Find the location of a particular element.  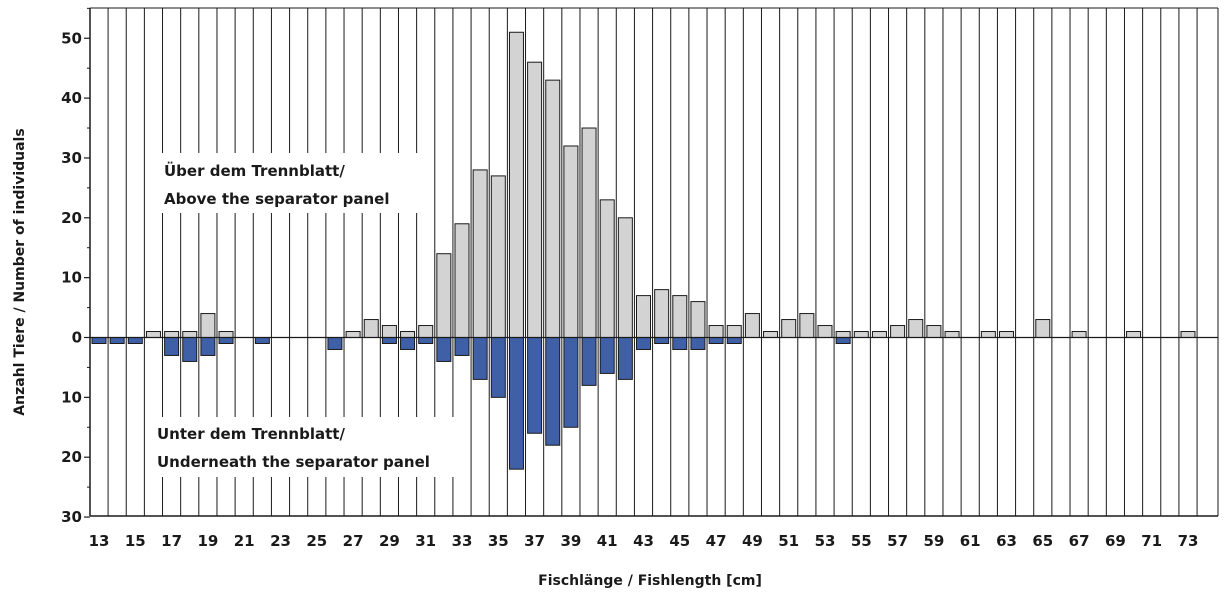

x-tick-label: 31 is located at coordinates (425, 541).